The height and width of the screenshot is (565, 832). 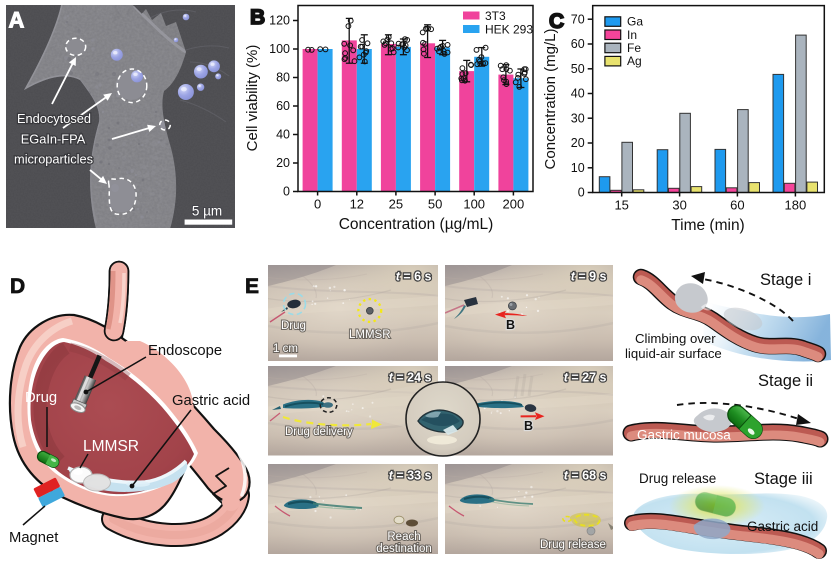 I want to click on svg-text: 3T3, so click(x=495, y=16).